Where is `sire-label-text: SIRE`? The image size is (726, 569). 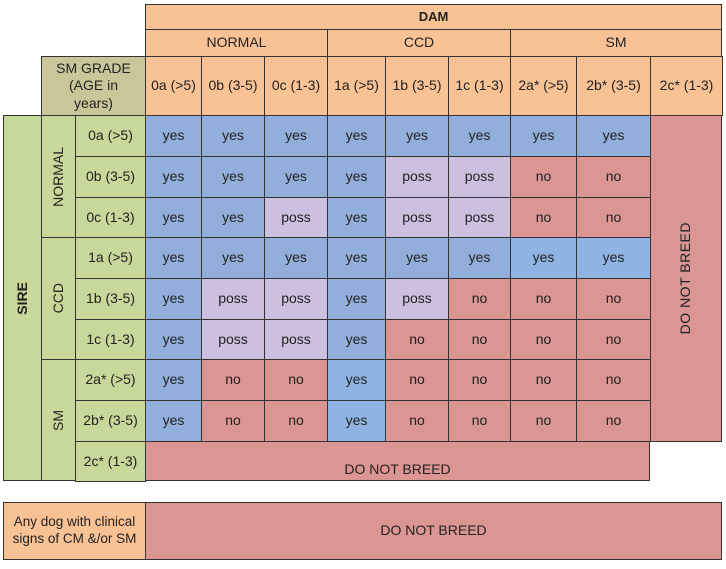 sire-label-text: SIRE is located at coordinates (21, 298).